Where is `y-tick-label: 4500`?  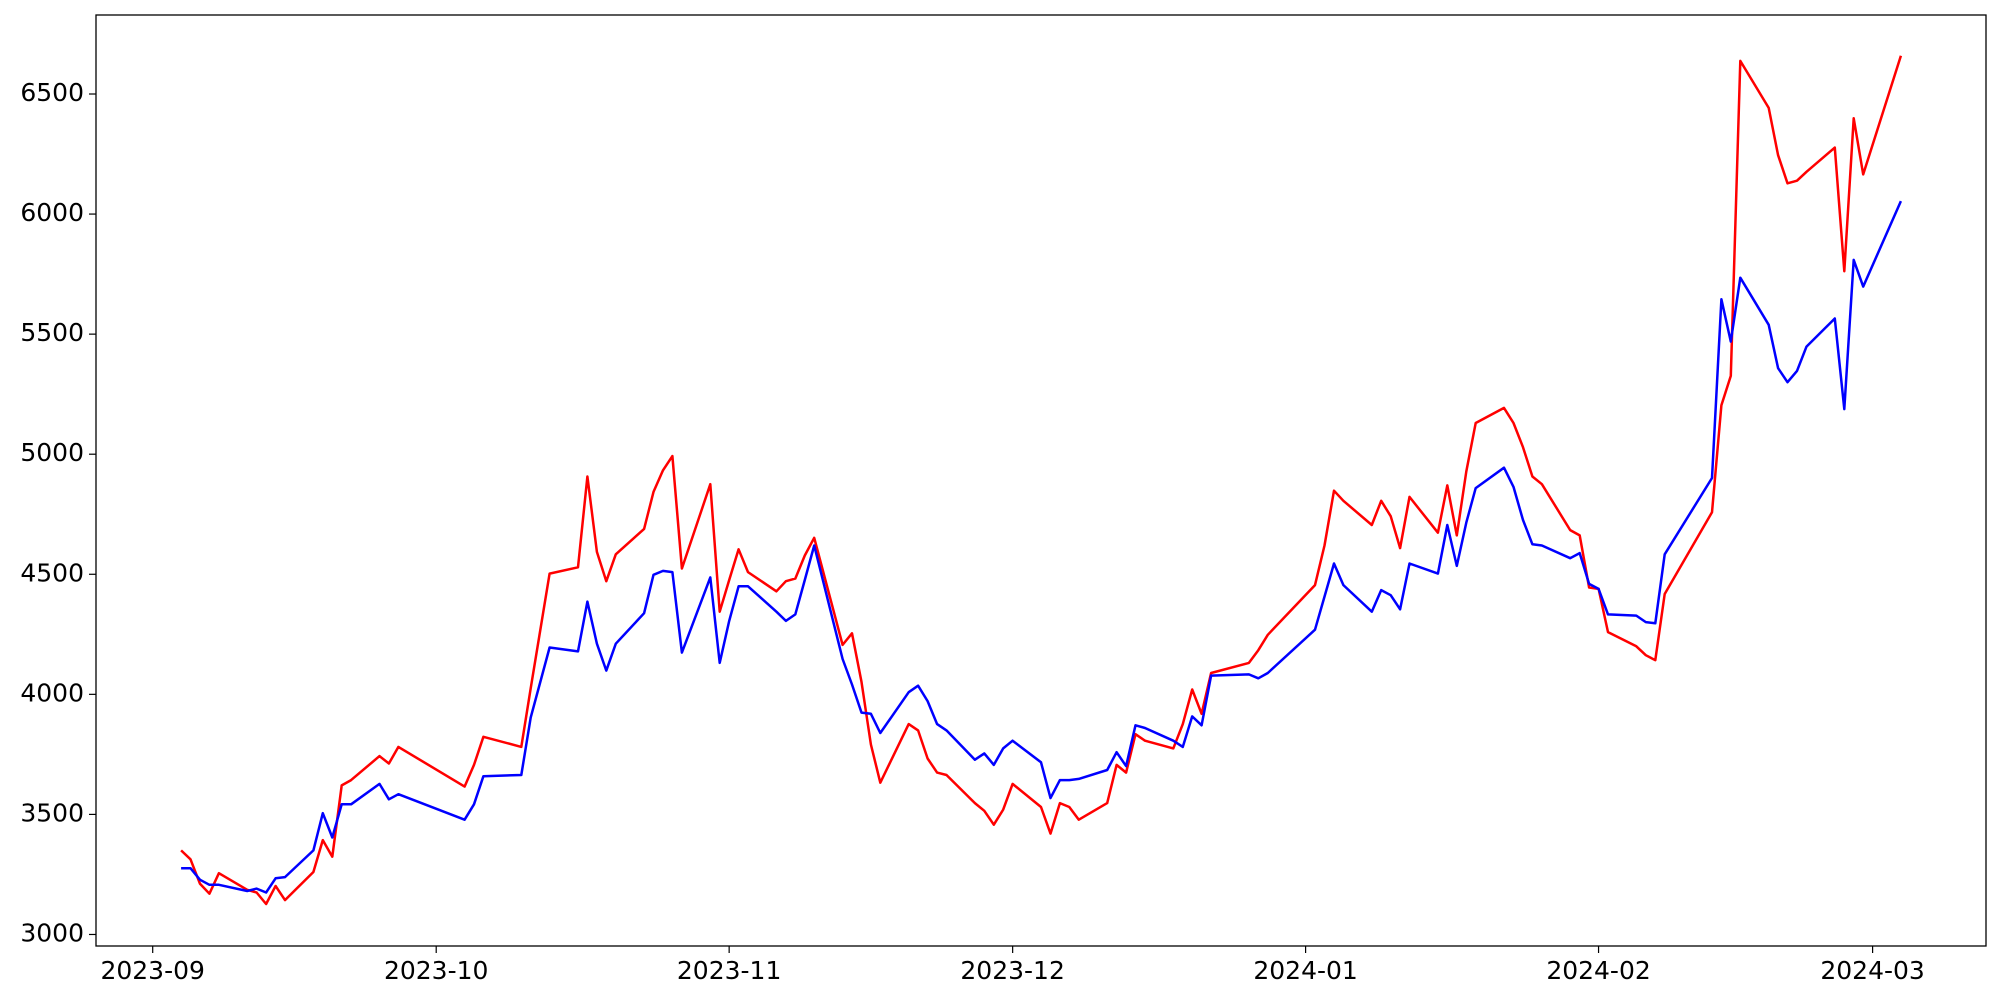
y-tick-label: 4500 is located at coordinates (52, 572).